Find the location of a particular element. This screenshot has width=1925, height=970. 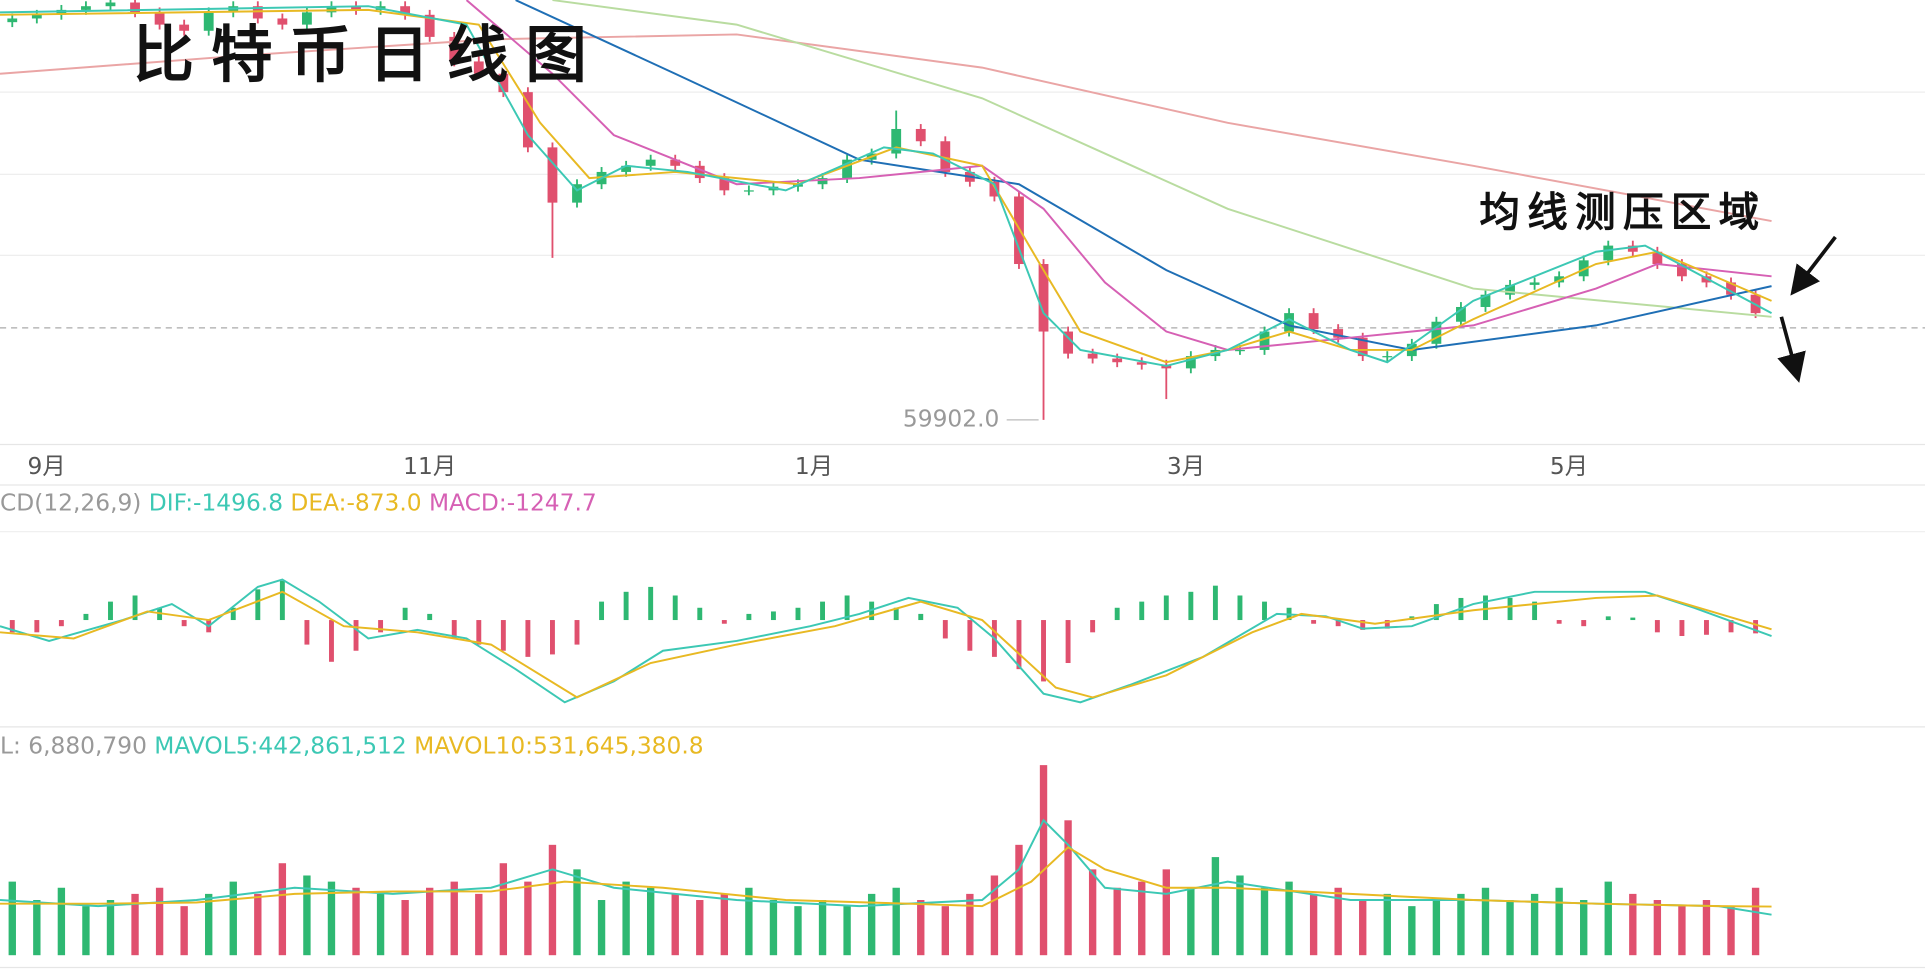

arrow is located at coordinates (1813, 265).